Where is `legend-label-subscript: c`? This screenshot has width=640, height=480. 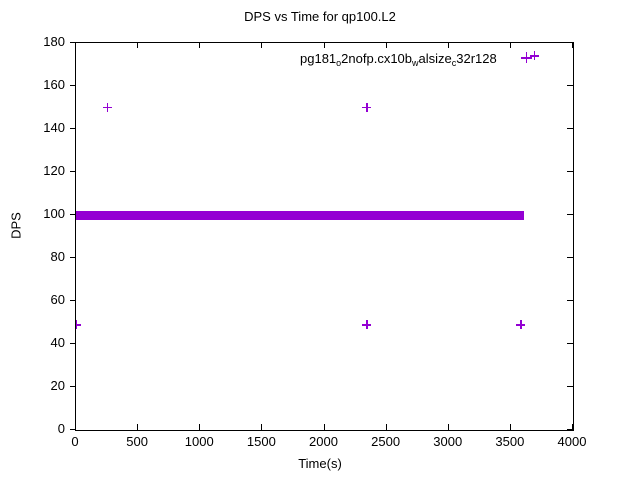
legend-label-subscript: c is located at coordinates (454, 62).